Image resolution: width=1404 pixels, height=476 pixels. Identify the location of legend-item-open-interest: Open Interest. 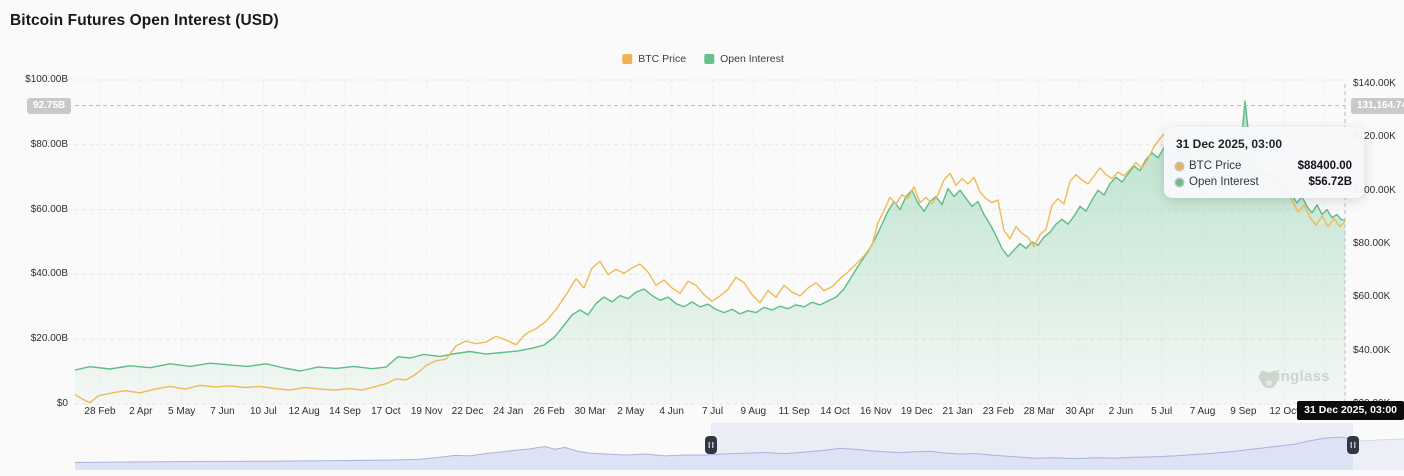
(744, 59).